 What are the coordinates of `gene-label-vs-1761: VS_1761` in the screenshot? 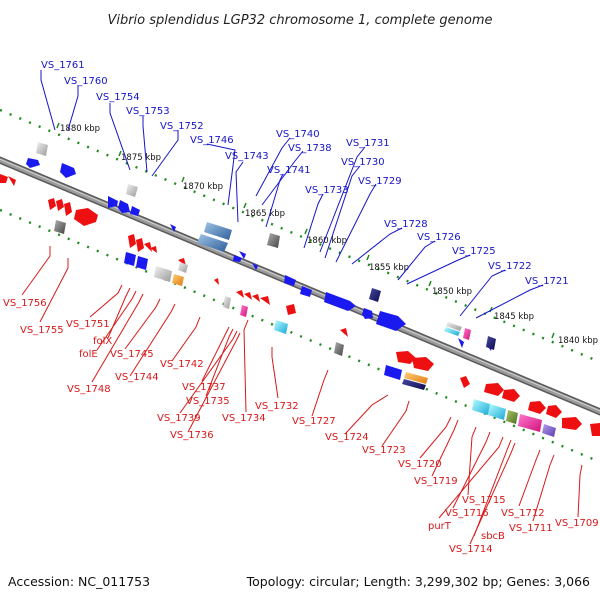 It's located at (63, 65).